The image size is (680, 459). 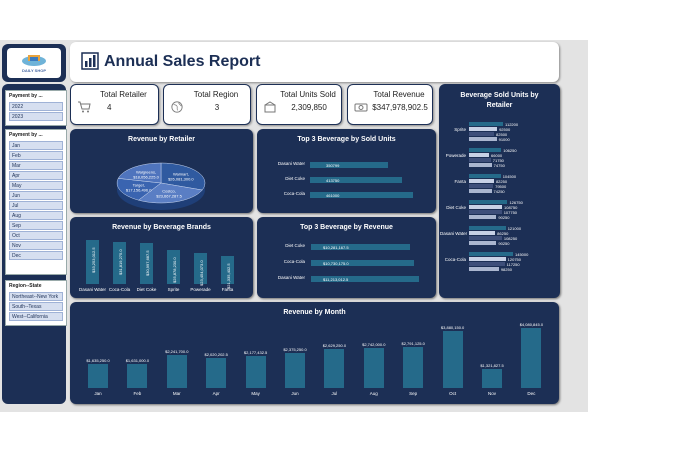 I want to click on data-label: 145000, so click(x=522, y=254).